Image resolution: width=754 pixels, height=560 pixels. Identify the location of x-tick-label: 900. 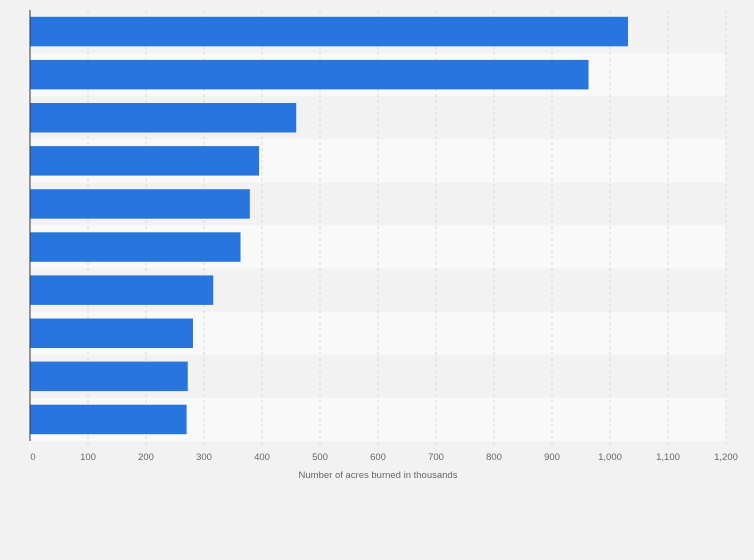
(552, 457).